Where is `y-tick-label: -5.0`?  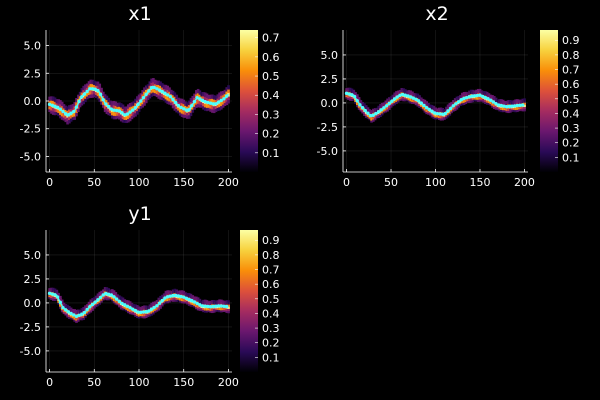 y-tick-label: -5.0 is located at coordinates (30, 351).